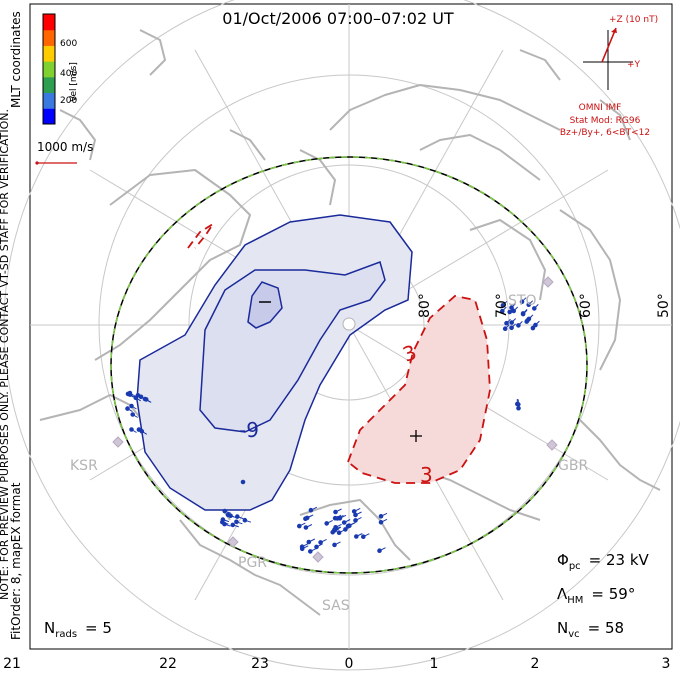  What do you see at coordinates (168, 664) in the screenshot?
I see `mlt-tick-22: 22` at bounding box center [168, 664].